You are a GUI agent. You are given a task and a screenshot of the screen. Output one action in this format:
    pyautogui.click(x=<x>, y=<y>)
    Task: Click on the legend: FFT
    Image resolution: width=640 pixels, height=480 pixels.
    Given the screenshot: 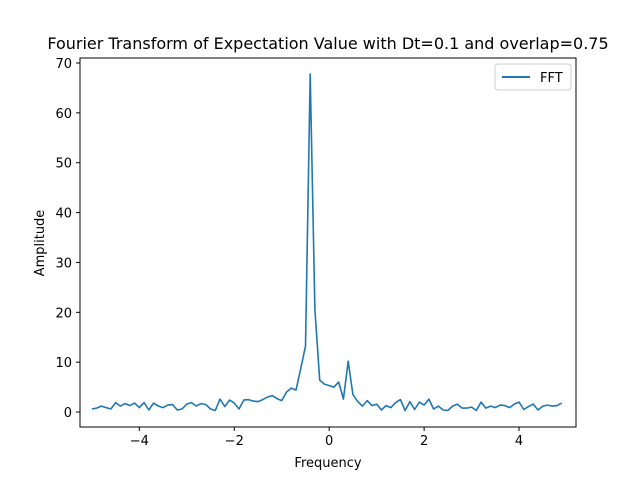 What is the action you would take?
    pyautogui.click(x=533, y=77)
    